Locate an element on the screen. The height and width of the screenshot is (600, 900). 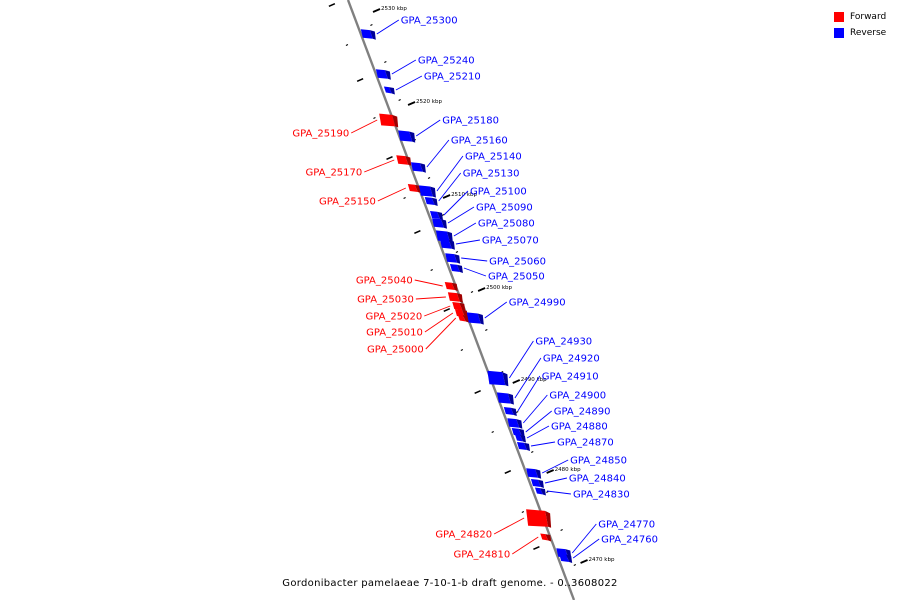
gene-feature: GPA_25090 is located at coordinates (482, 216).